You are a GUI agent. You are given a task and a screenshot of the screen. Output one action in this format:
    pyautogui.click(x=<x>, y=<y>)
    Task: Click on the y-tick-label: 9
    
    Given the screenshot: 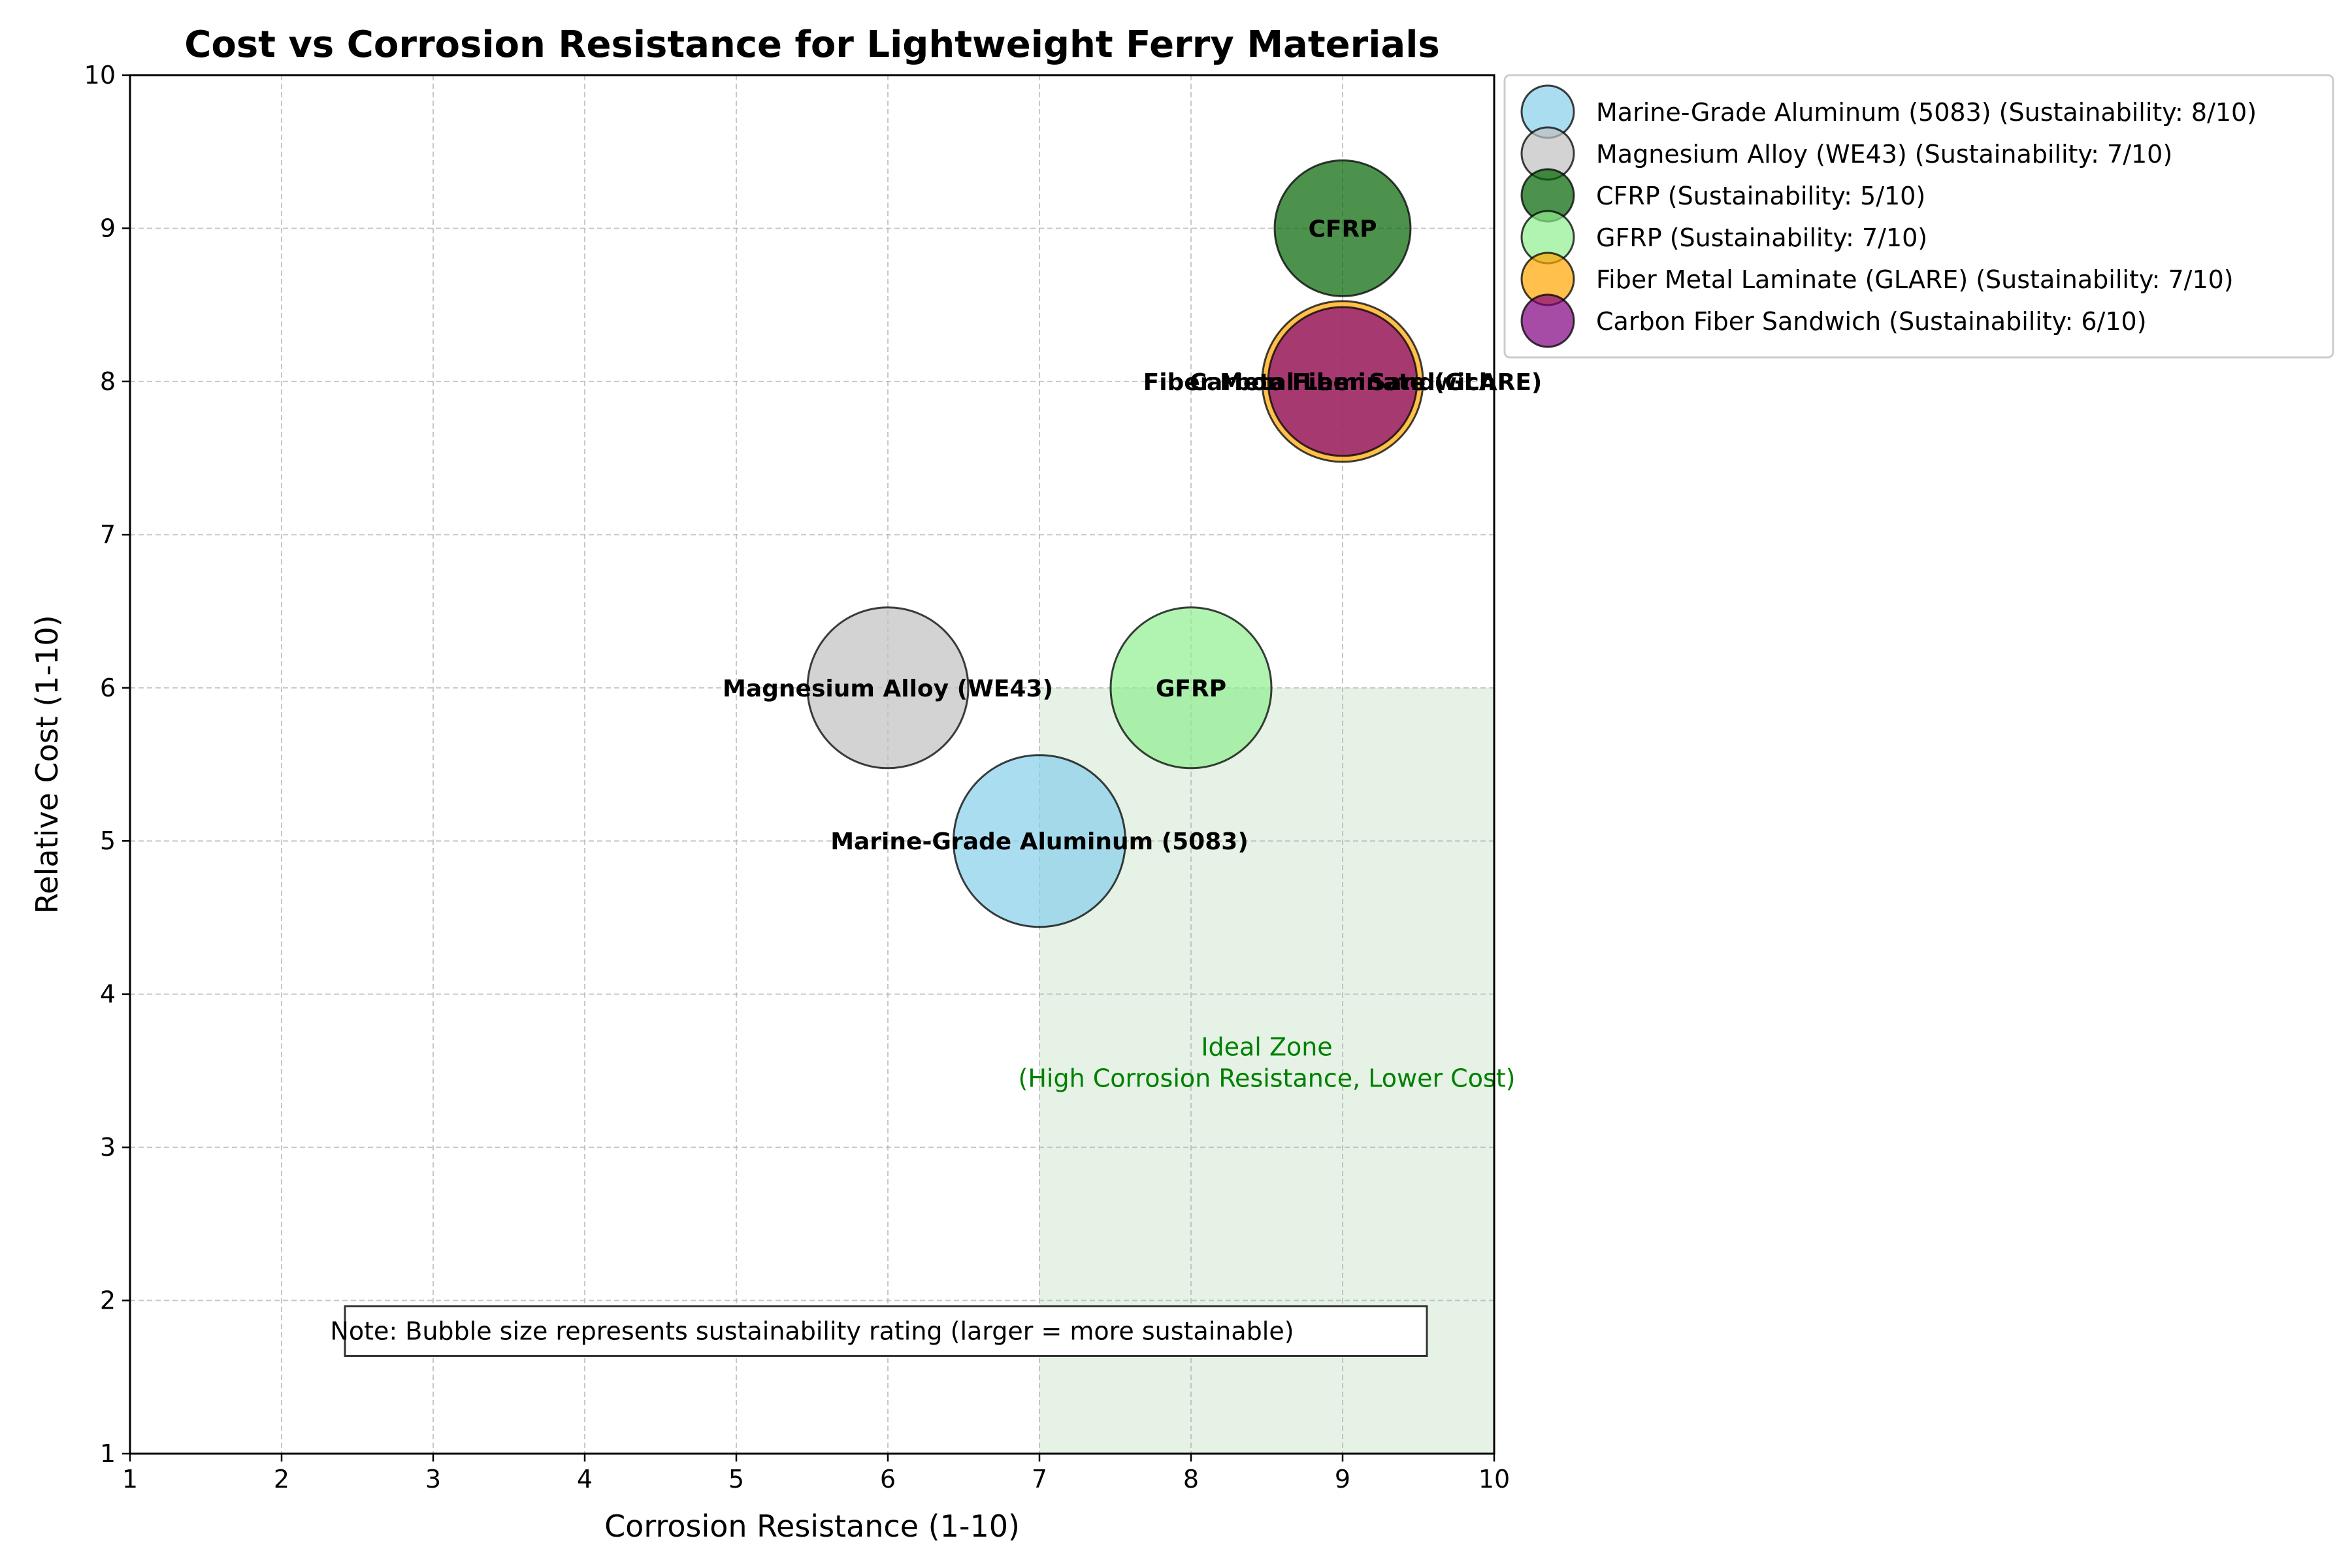 What is the action you would take?
    pyautogui.click(x=108, y=228)
    